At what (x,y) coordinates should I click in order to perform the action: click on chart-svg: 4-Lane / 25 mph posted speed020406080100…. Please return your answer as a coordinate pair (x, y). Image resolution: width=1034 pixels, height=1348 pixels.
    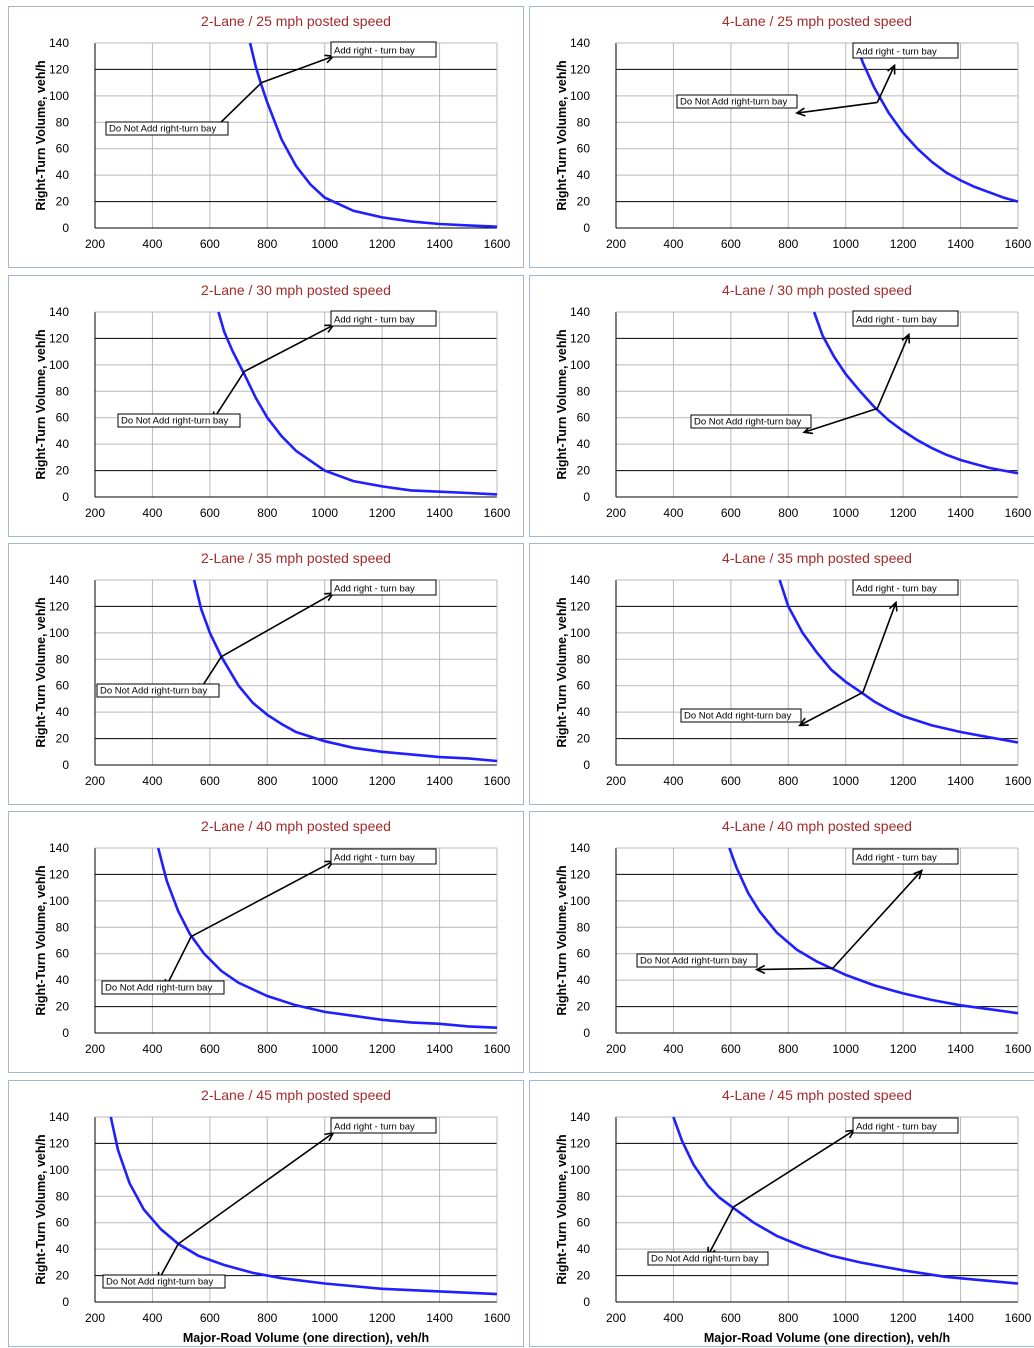
    Looking at the image, I should click on (782, 138).